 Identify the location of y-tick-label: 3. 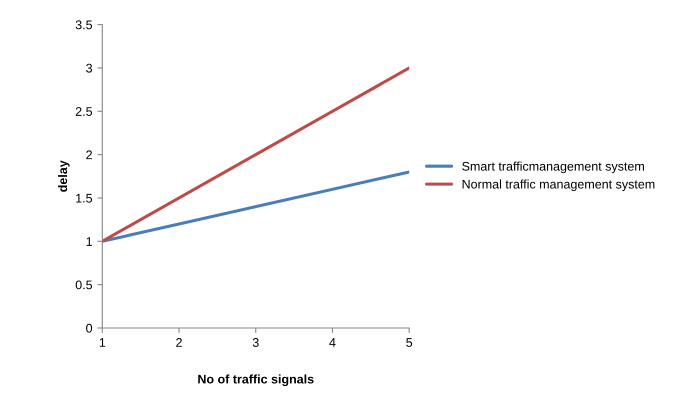
(89, 68).